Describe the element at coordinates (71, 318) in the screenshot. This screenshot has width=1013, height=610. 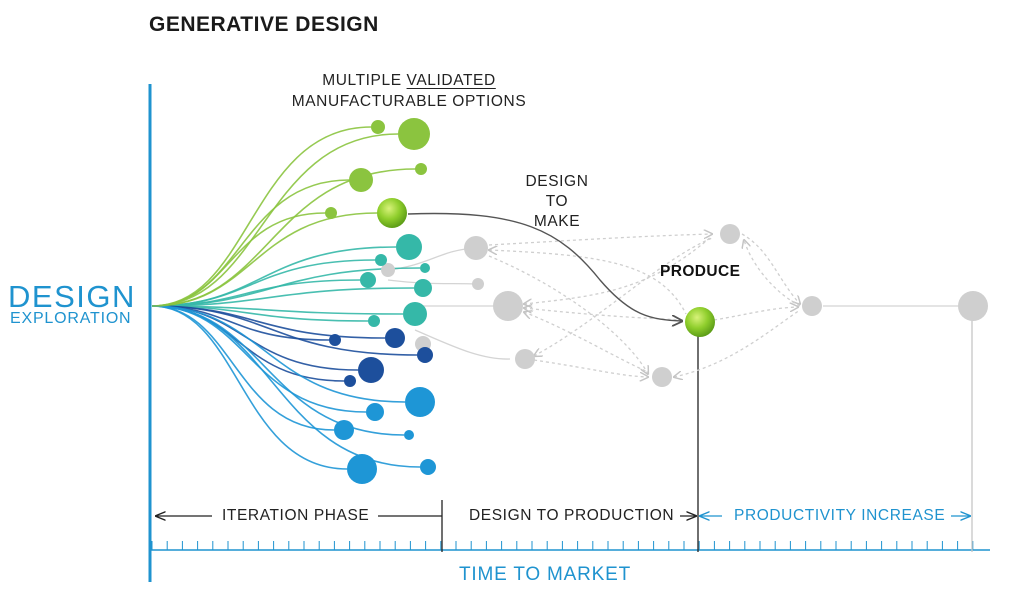
I see `axis-label-exploration: EXPLORATION` at that location.